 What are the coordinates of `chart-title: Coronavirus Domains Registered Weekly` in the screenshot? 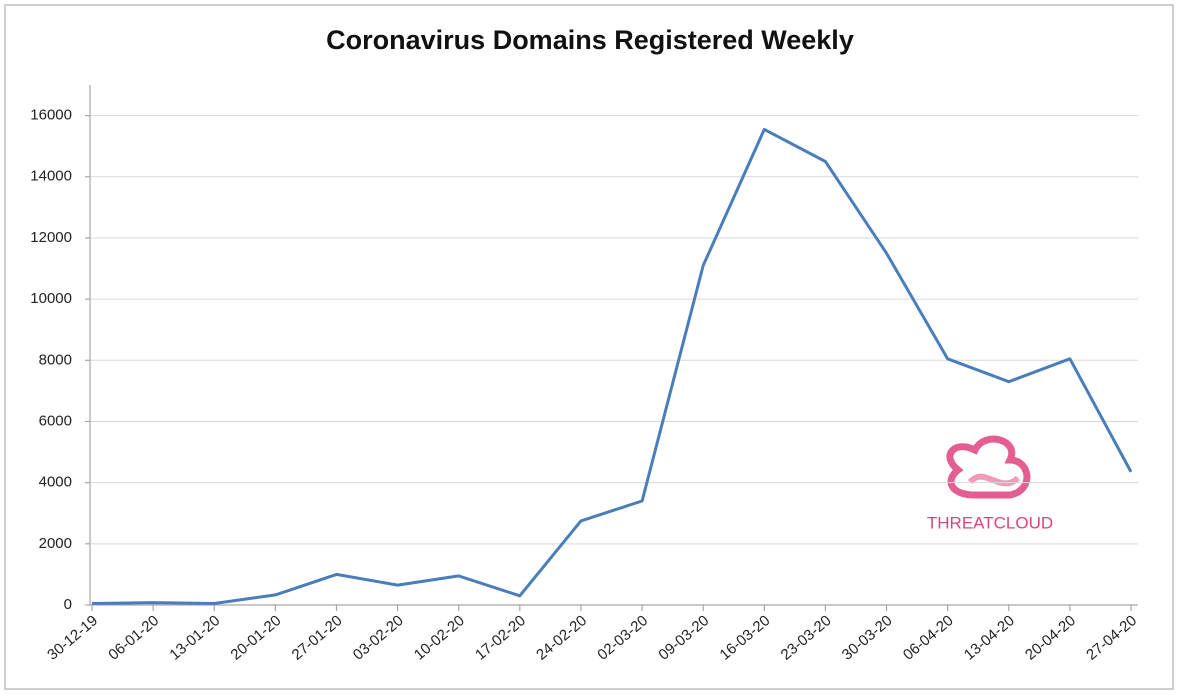 It's located at (590, 40).